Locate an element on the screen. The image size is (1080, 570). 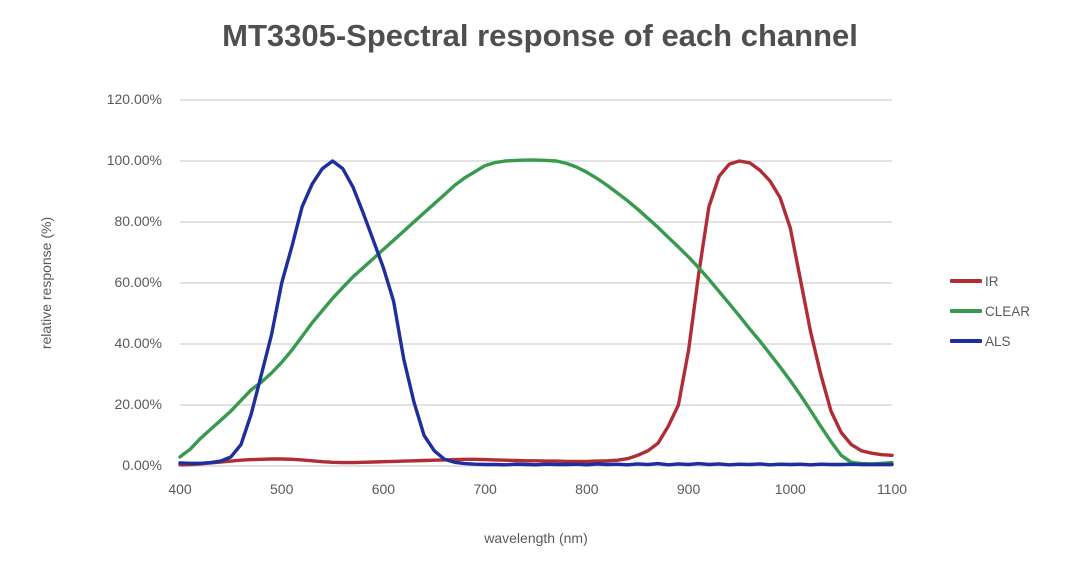
x-tick-label: 400 is located at coordinates (180, 489).